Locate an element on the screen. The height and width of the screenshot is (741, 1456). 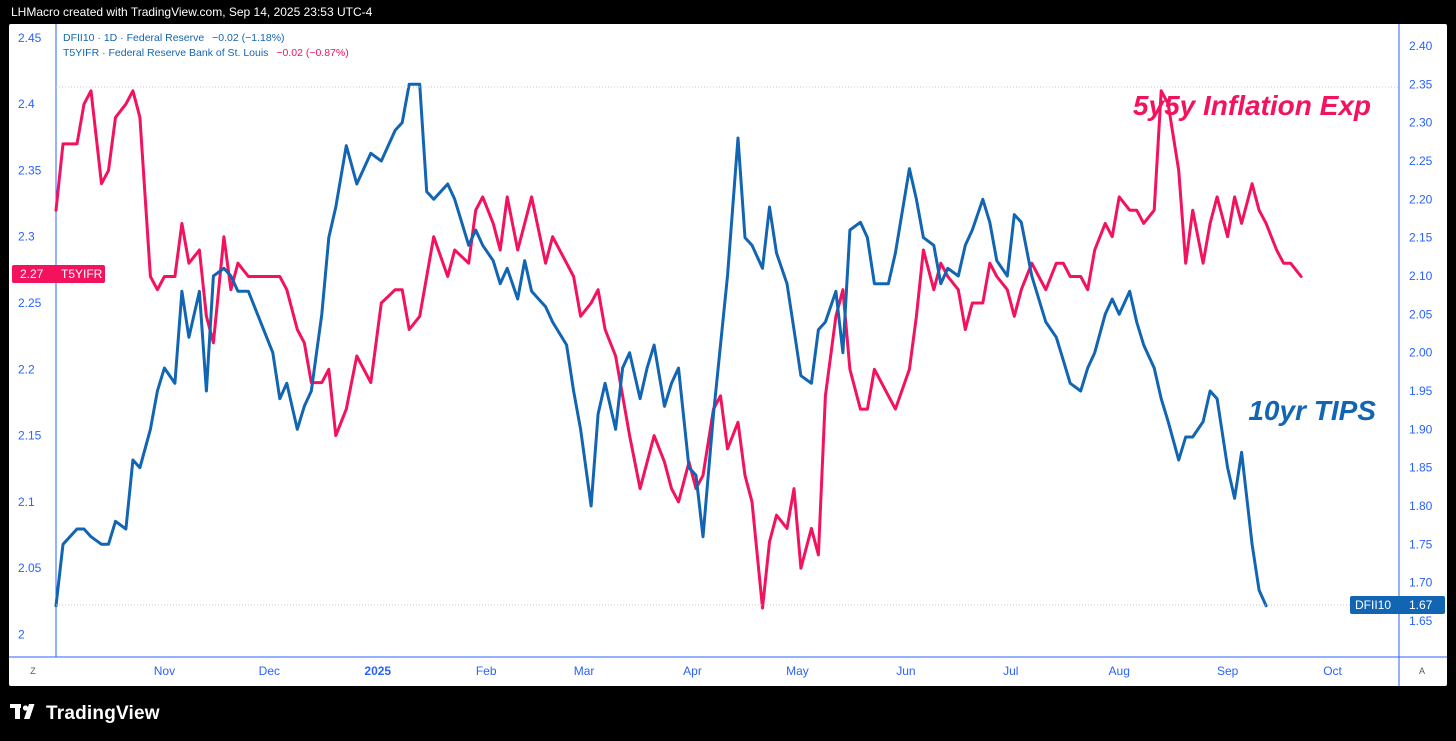
tradingview-logo-icon is located at coordinates (22, 711).